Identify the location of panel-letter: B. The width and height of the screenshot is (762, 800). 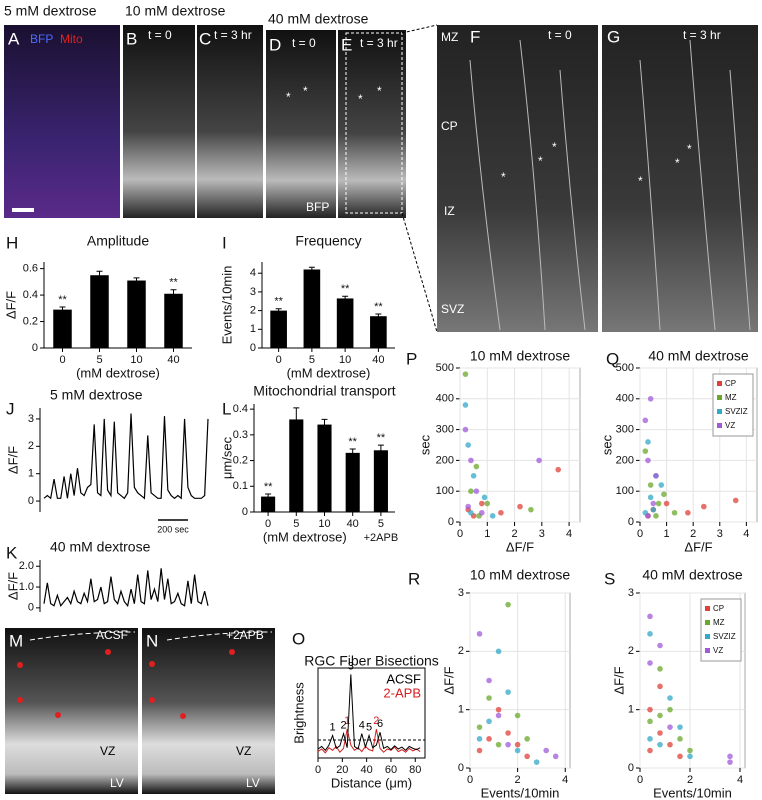
(131, 38).